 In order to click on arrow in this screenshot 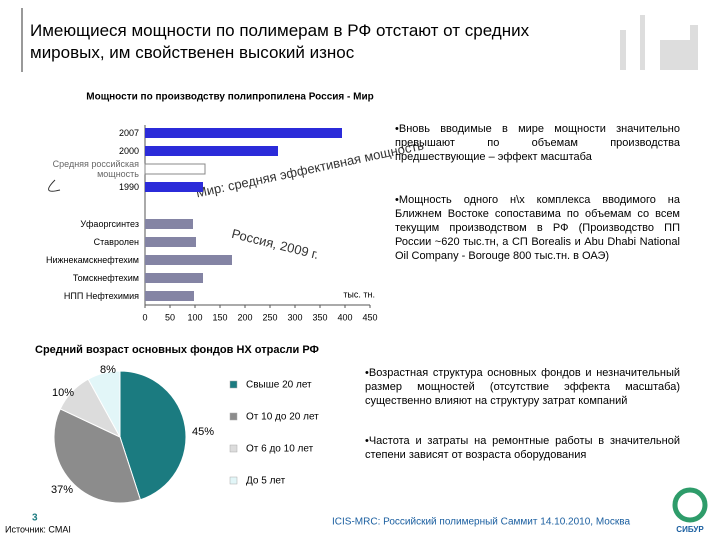, I will do `click(54, 185)`.